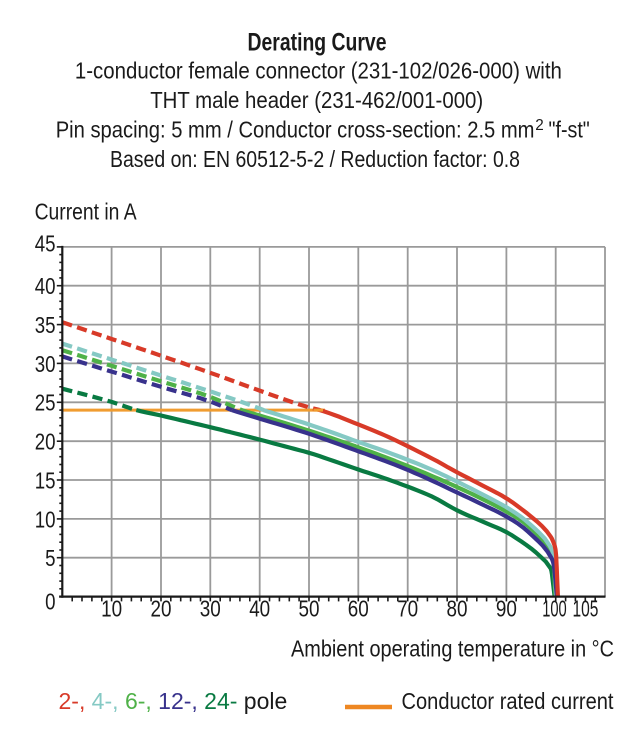  What do you see at coordinates (358, 609) in the screenshot?
I see `svg-text: 60` at bounding box center [358, 609].